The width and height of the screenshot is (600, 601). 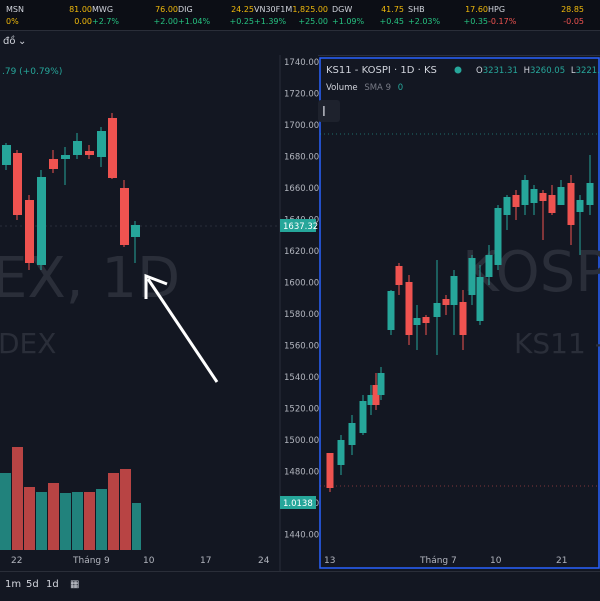 I want to click on interval-5d: 5d, so click(x=32, y=584).